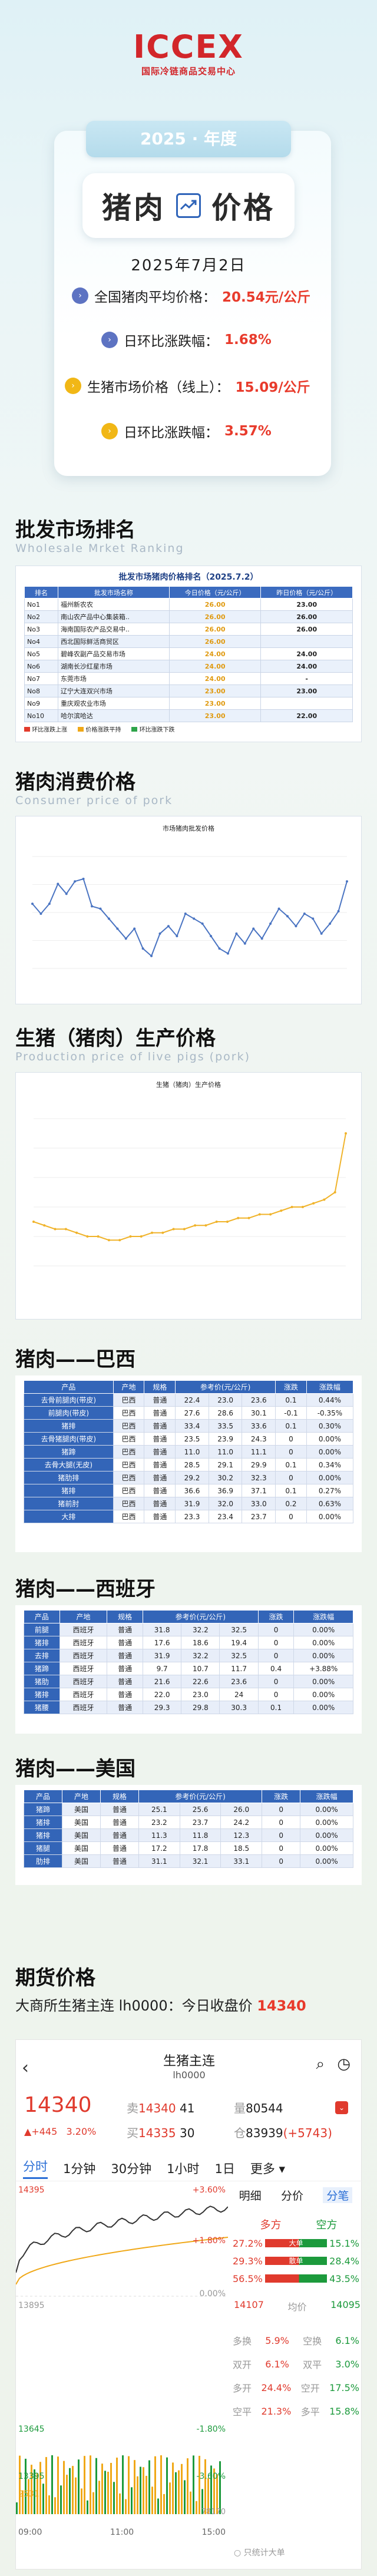  I want to click on usa-title: 猪肉——美国, so click(75, 1769).